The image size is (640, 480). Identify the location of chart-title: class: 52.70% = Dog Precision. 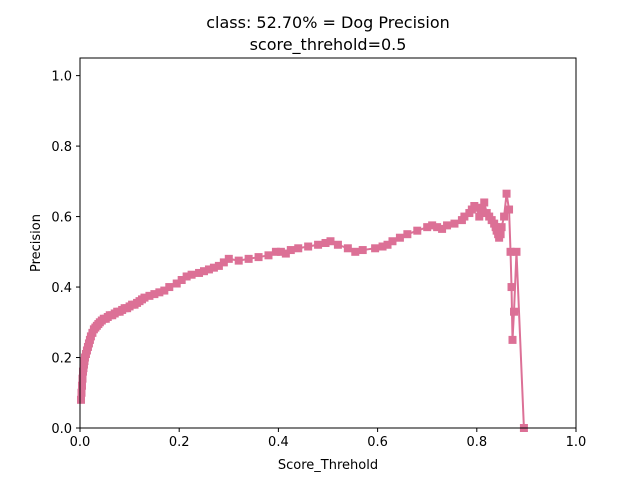
(328, 22).